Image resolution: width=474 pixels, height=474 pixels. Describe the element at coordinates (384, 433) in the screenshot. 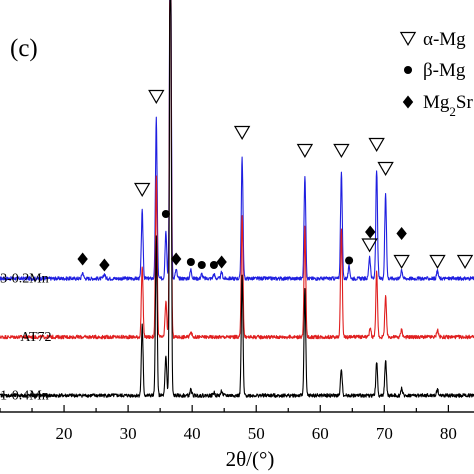

I see `x-tick-label: 70` at that location.